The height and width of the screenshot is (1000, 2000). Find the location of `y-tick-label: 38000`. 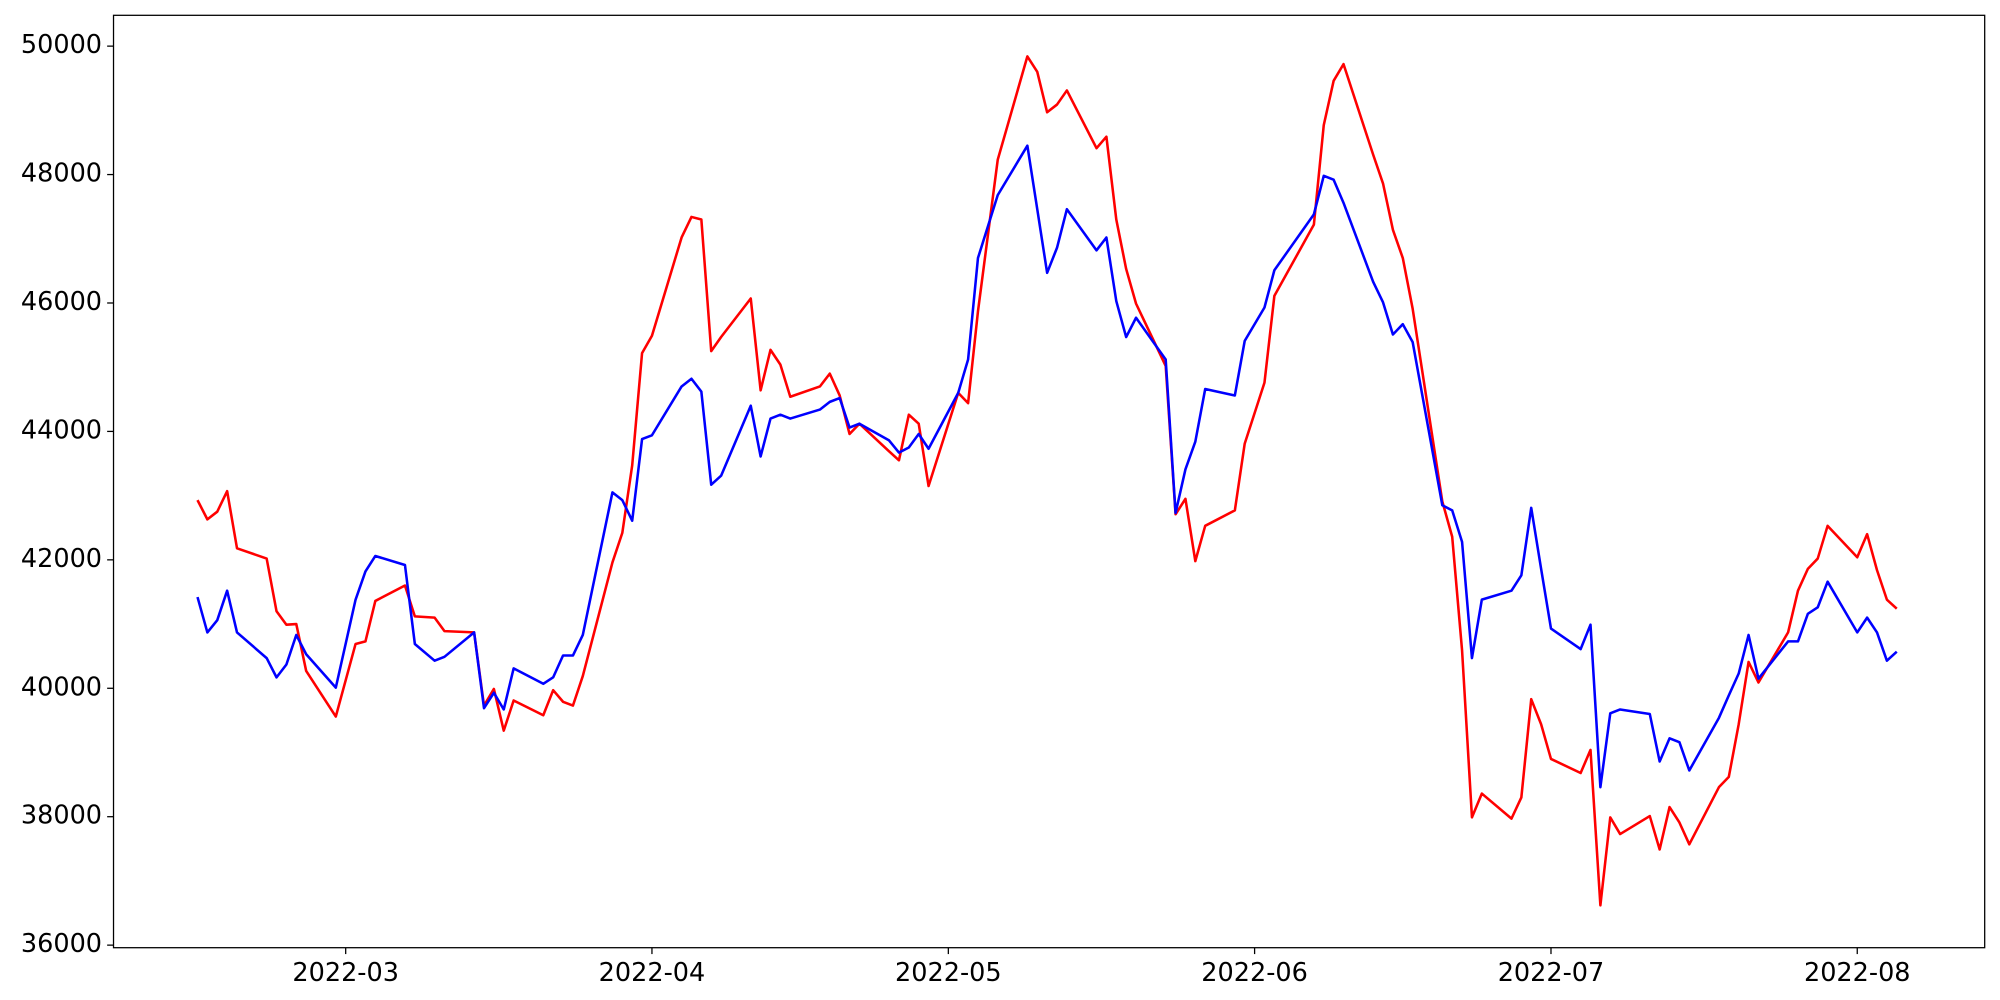

y-tick-label: 38000 is located at coordinates (61, 816).